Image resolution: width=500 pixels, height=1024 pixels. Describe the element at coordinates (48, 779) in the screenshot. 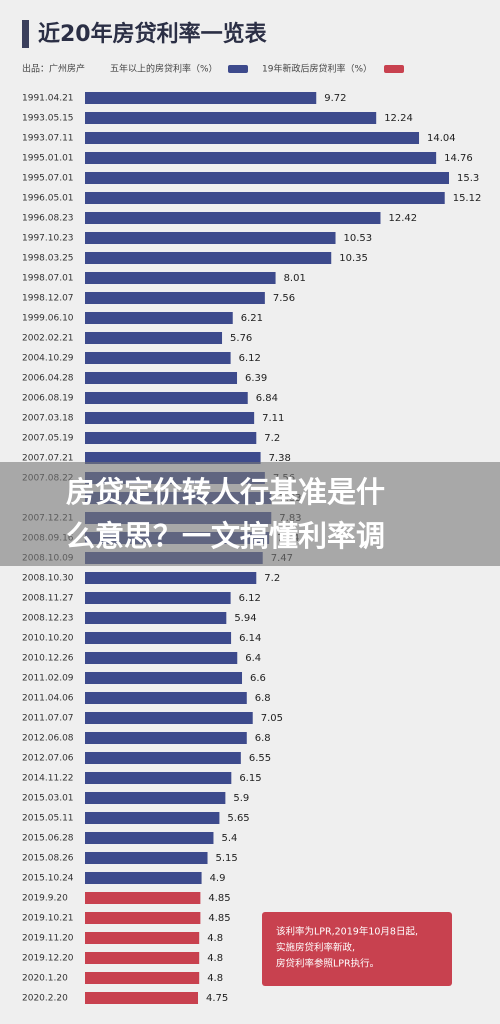

I see `y-tick-label: 2014.11.22` at that location.